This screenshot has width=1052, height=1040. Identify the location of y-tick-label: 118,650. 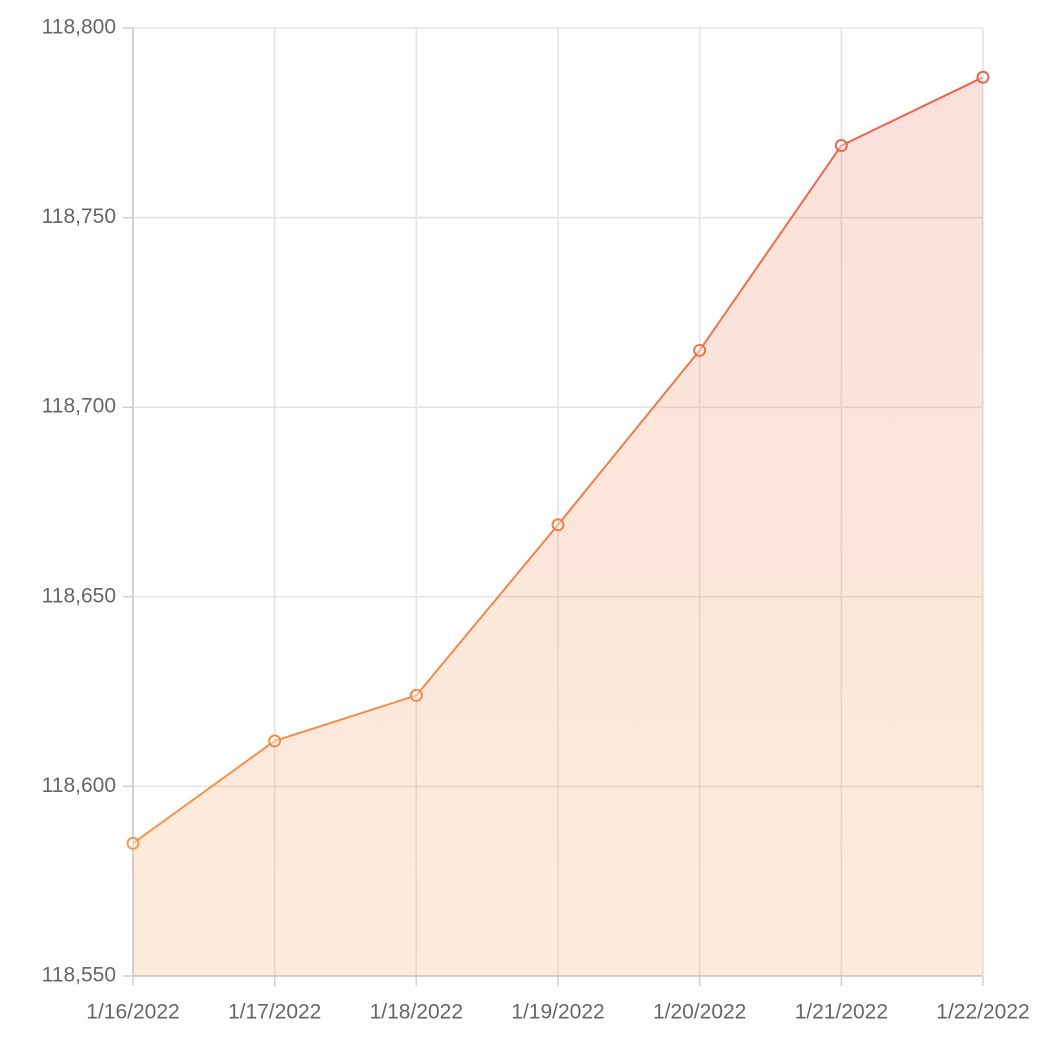
(79, 595).